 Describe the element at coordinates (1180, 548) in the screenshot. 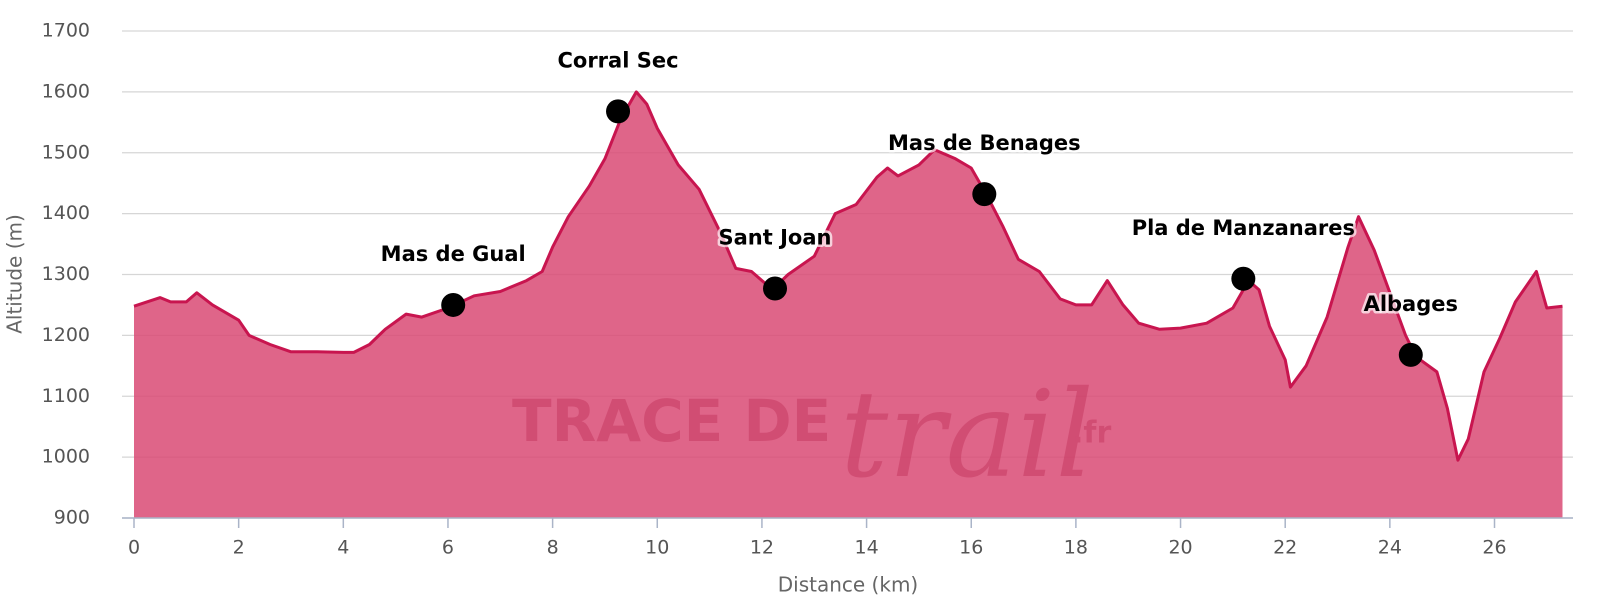

I see `x-tick-label: 20` at that location.